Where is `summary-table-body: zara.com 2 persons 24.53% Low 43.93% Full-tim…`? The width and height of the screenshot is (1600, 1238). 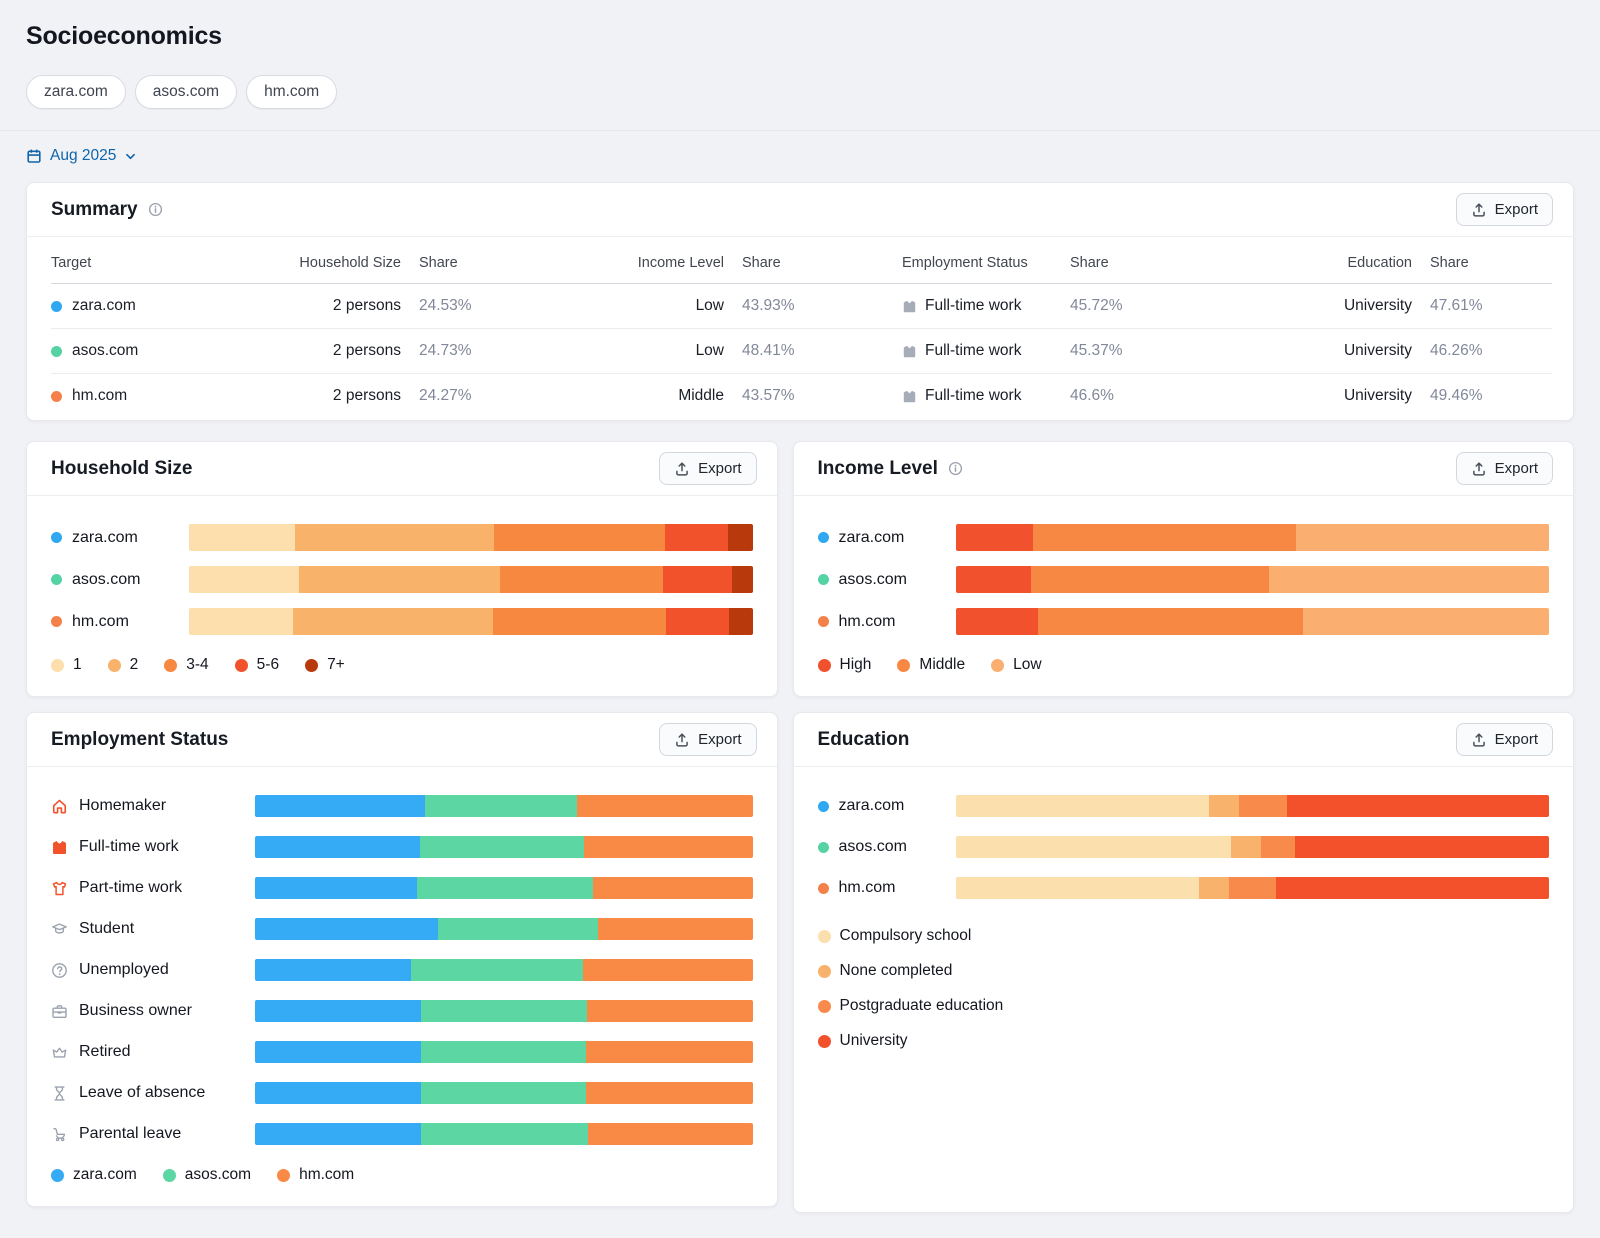
summary-table-body: zara.com 2 persons 24.53% Low 43.93% Full-tim… is located at coordinates (801, 351).